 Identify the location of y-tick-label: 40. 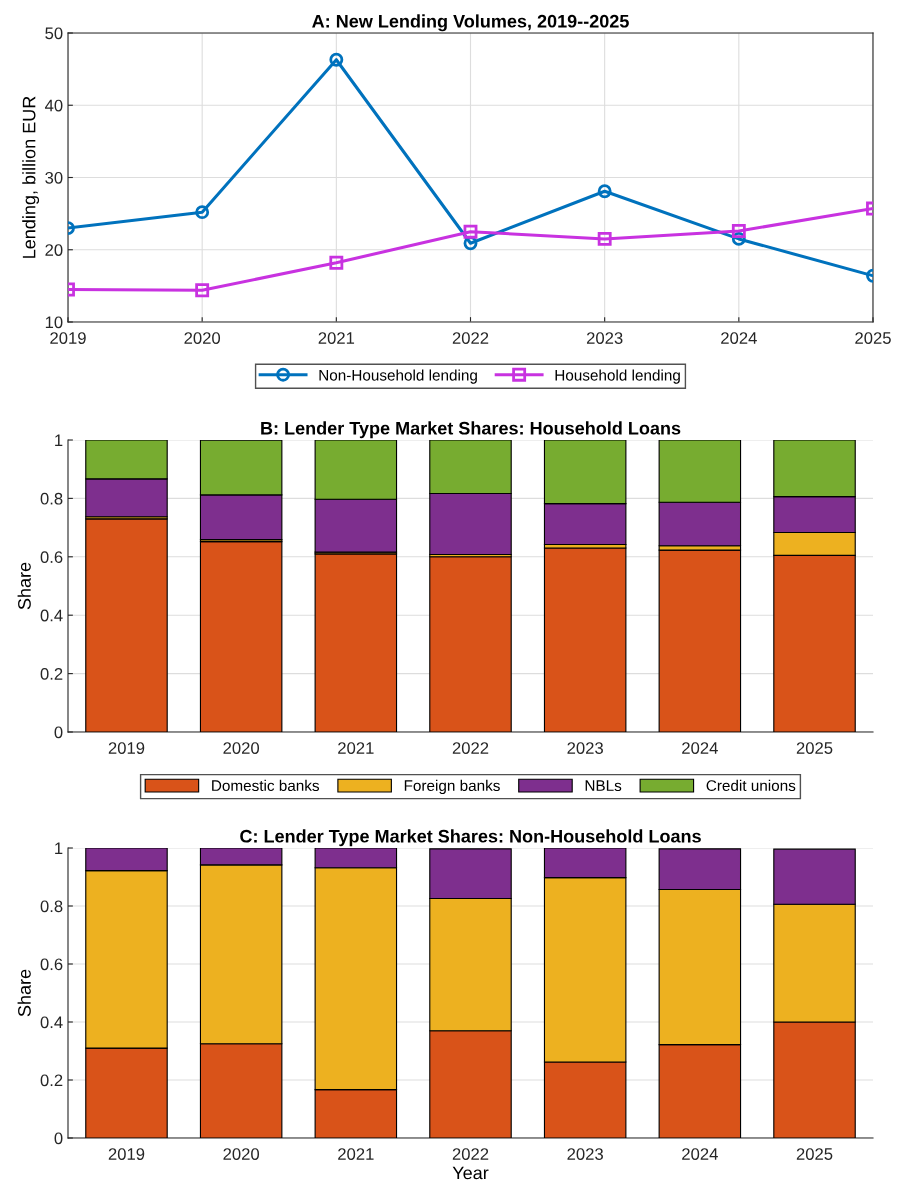
(53, 105).